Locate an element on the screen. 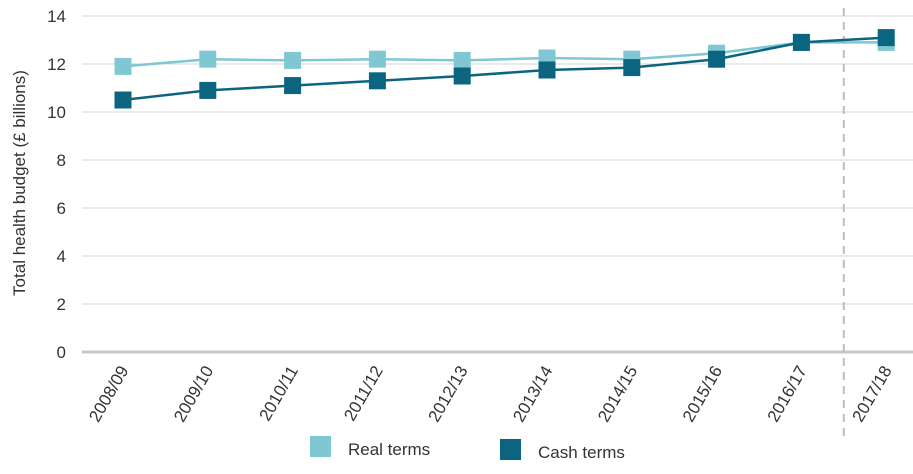  x-tick-label: 2017/18 is located at coordinates (871, 394).